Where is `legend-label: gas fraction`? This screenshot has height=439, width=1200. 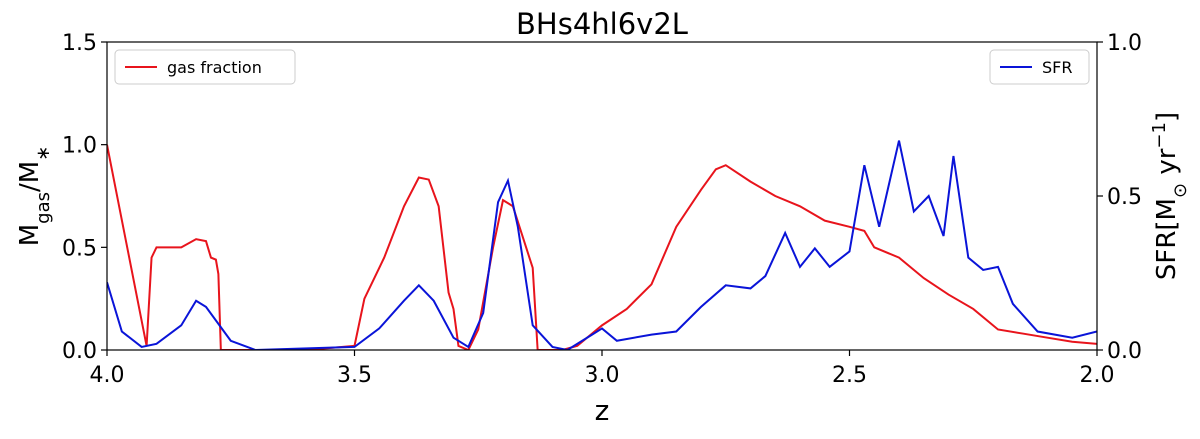
legend-label: gas fraction is located at coordinates (214, 67).